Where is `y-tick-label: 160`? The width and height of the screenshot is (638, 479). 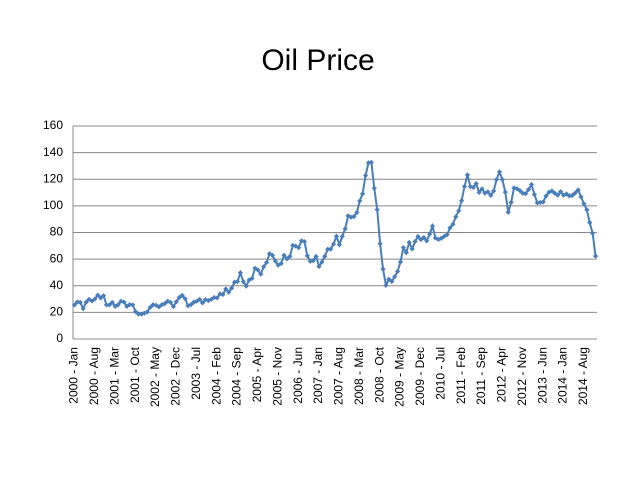 y-tick-label: 160 is located at coordinates (53, 125).